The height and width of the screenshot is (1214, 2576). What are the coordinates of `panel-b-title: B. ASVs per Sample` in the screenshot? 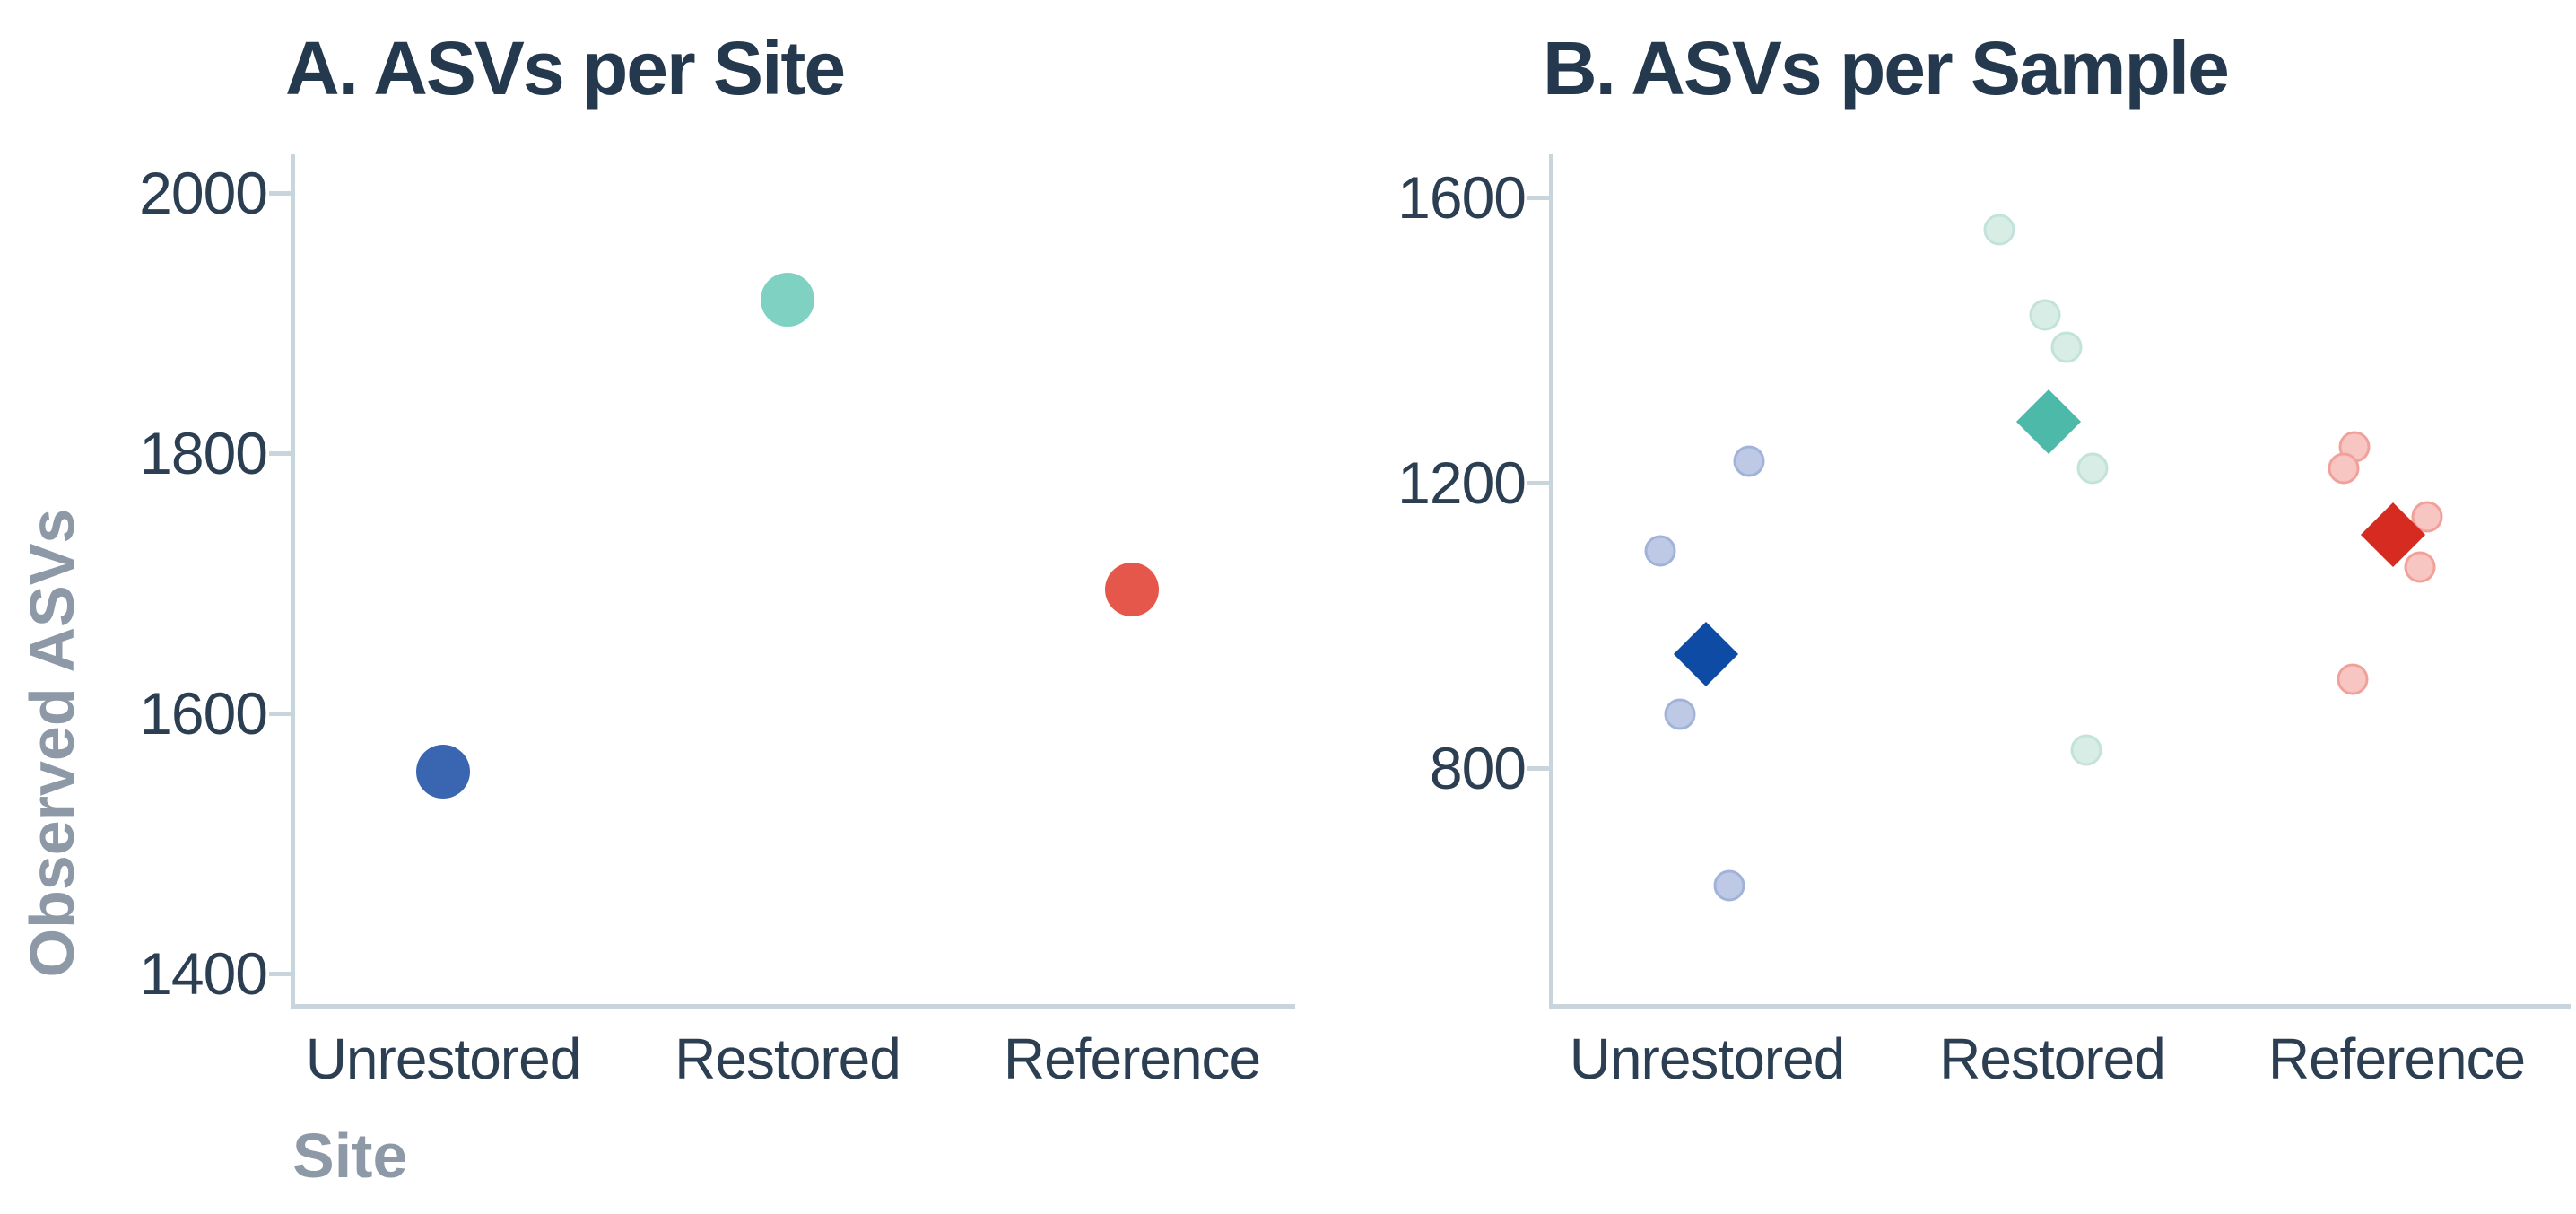 It's located at (1886, 68).